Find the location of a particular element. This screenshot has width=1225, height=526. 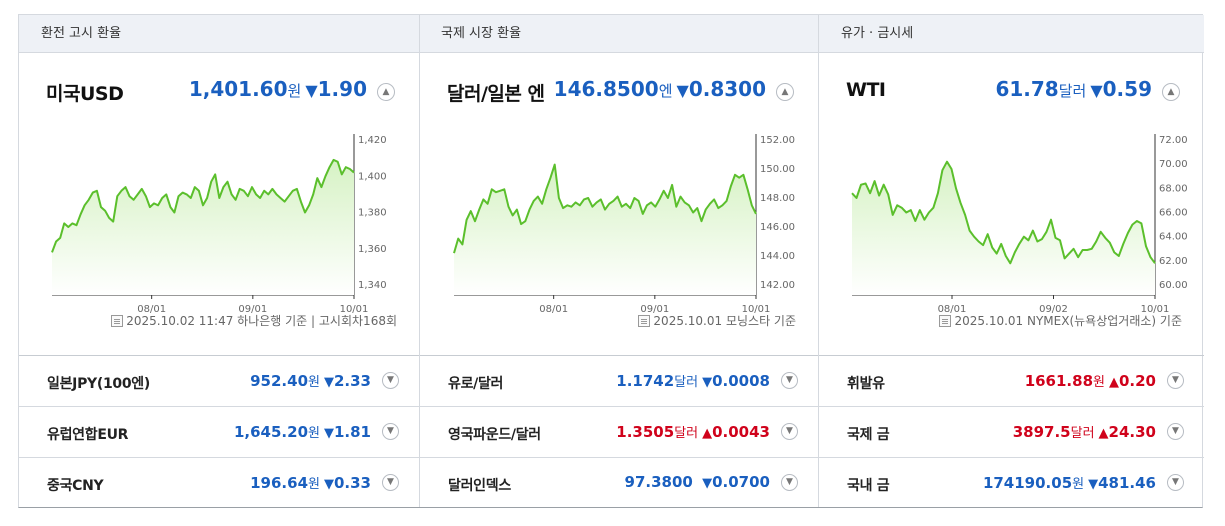

column-header: 국제 시장 환율 is located at coordinates (619, 34).